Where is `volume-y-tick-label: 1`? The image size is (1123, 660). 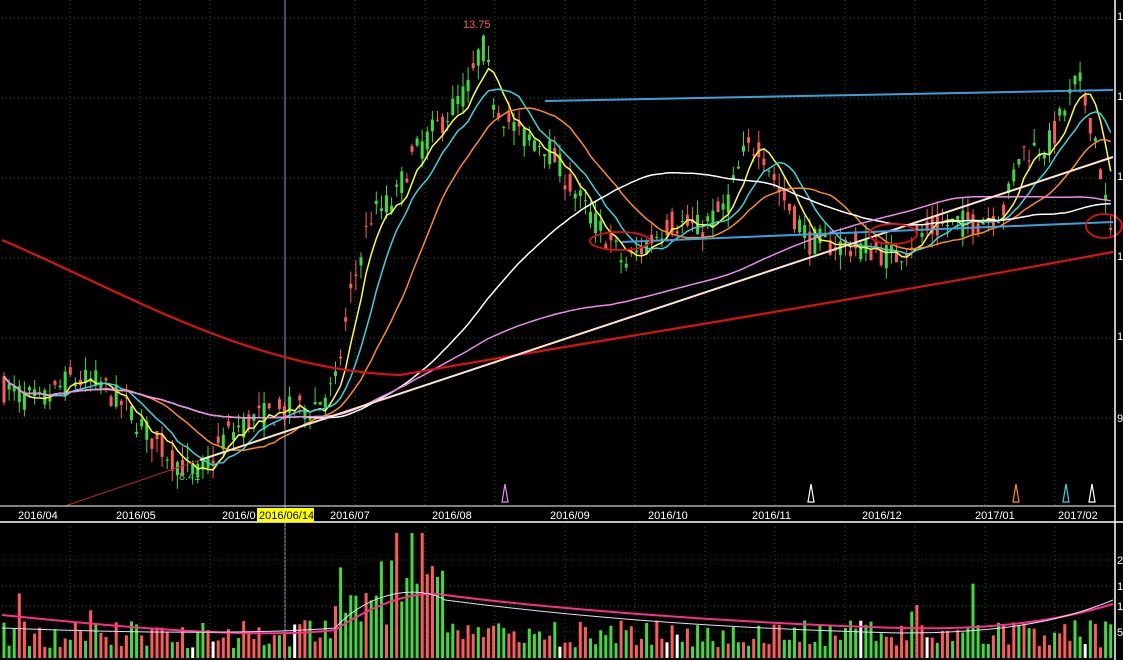
volume-y-tick-label: 1 is located at coordinates (1120, 587).